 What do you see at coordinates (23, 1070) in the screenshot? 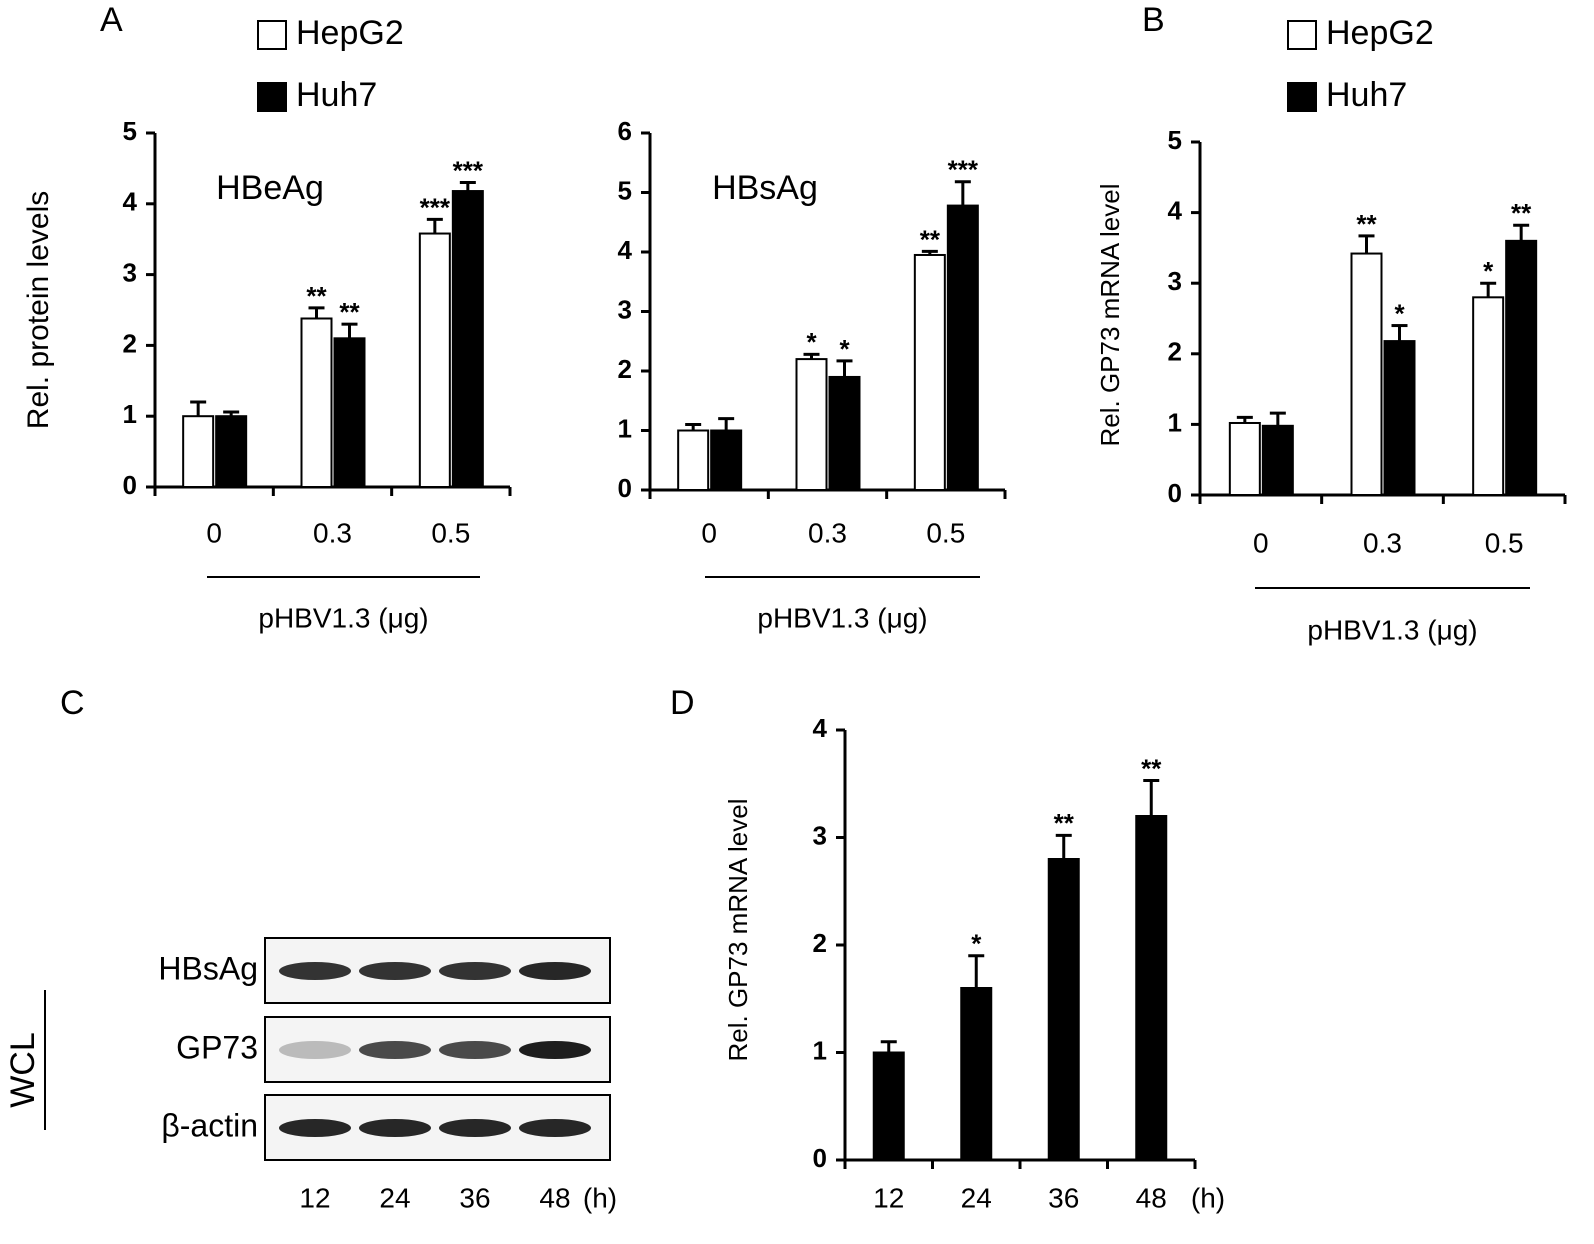
I see `side-label: WCL` at bounding box center [23, 1070].